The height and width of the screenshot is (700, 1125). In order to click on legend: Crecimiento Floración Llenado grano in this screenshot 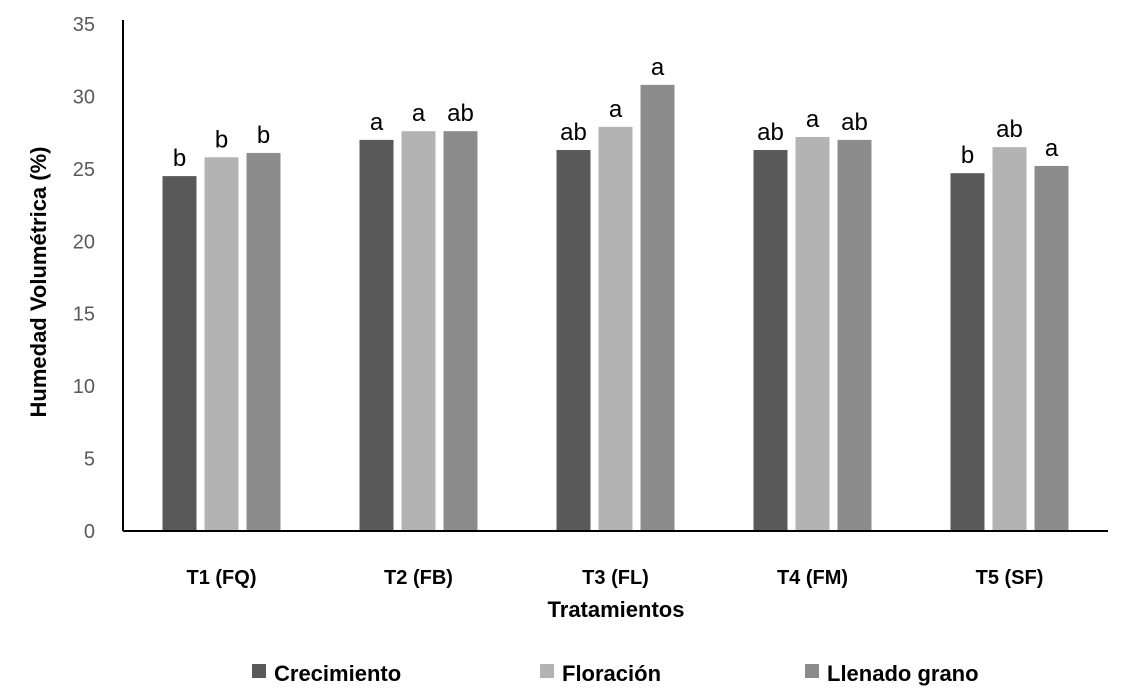, I will do `click(615, 673)`.